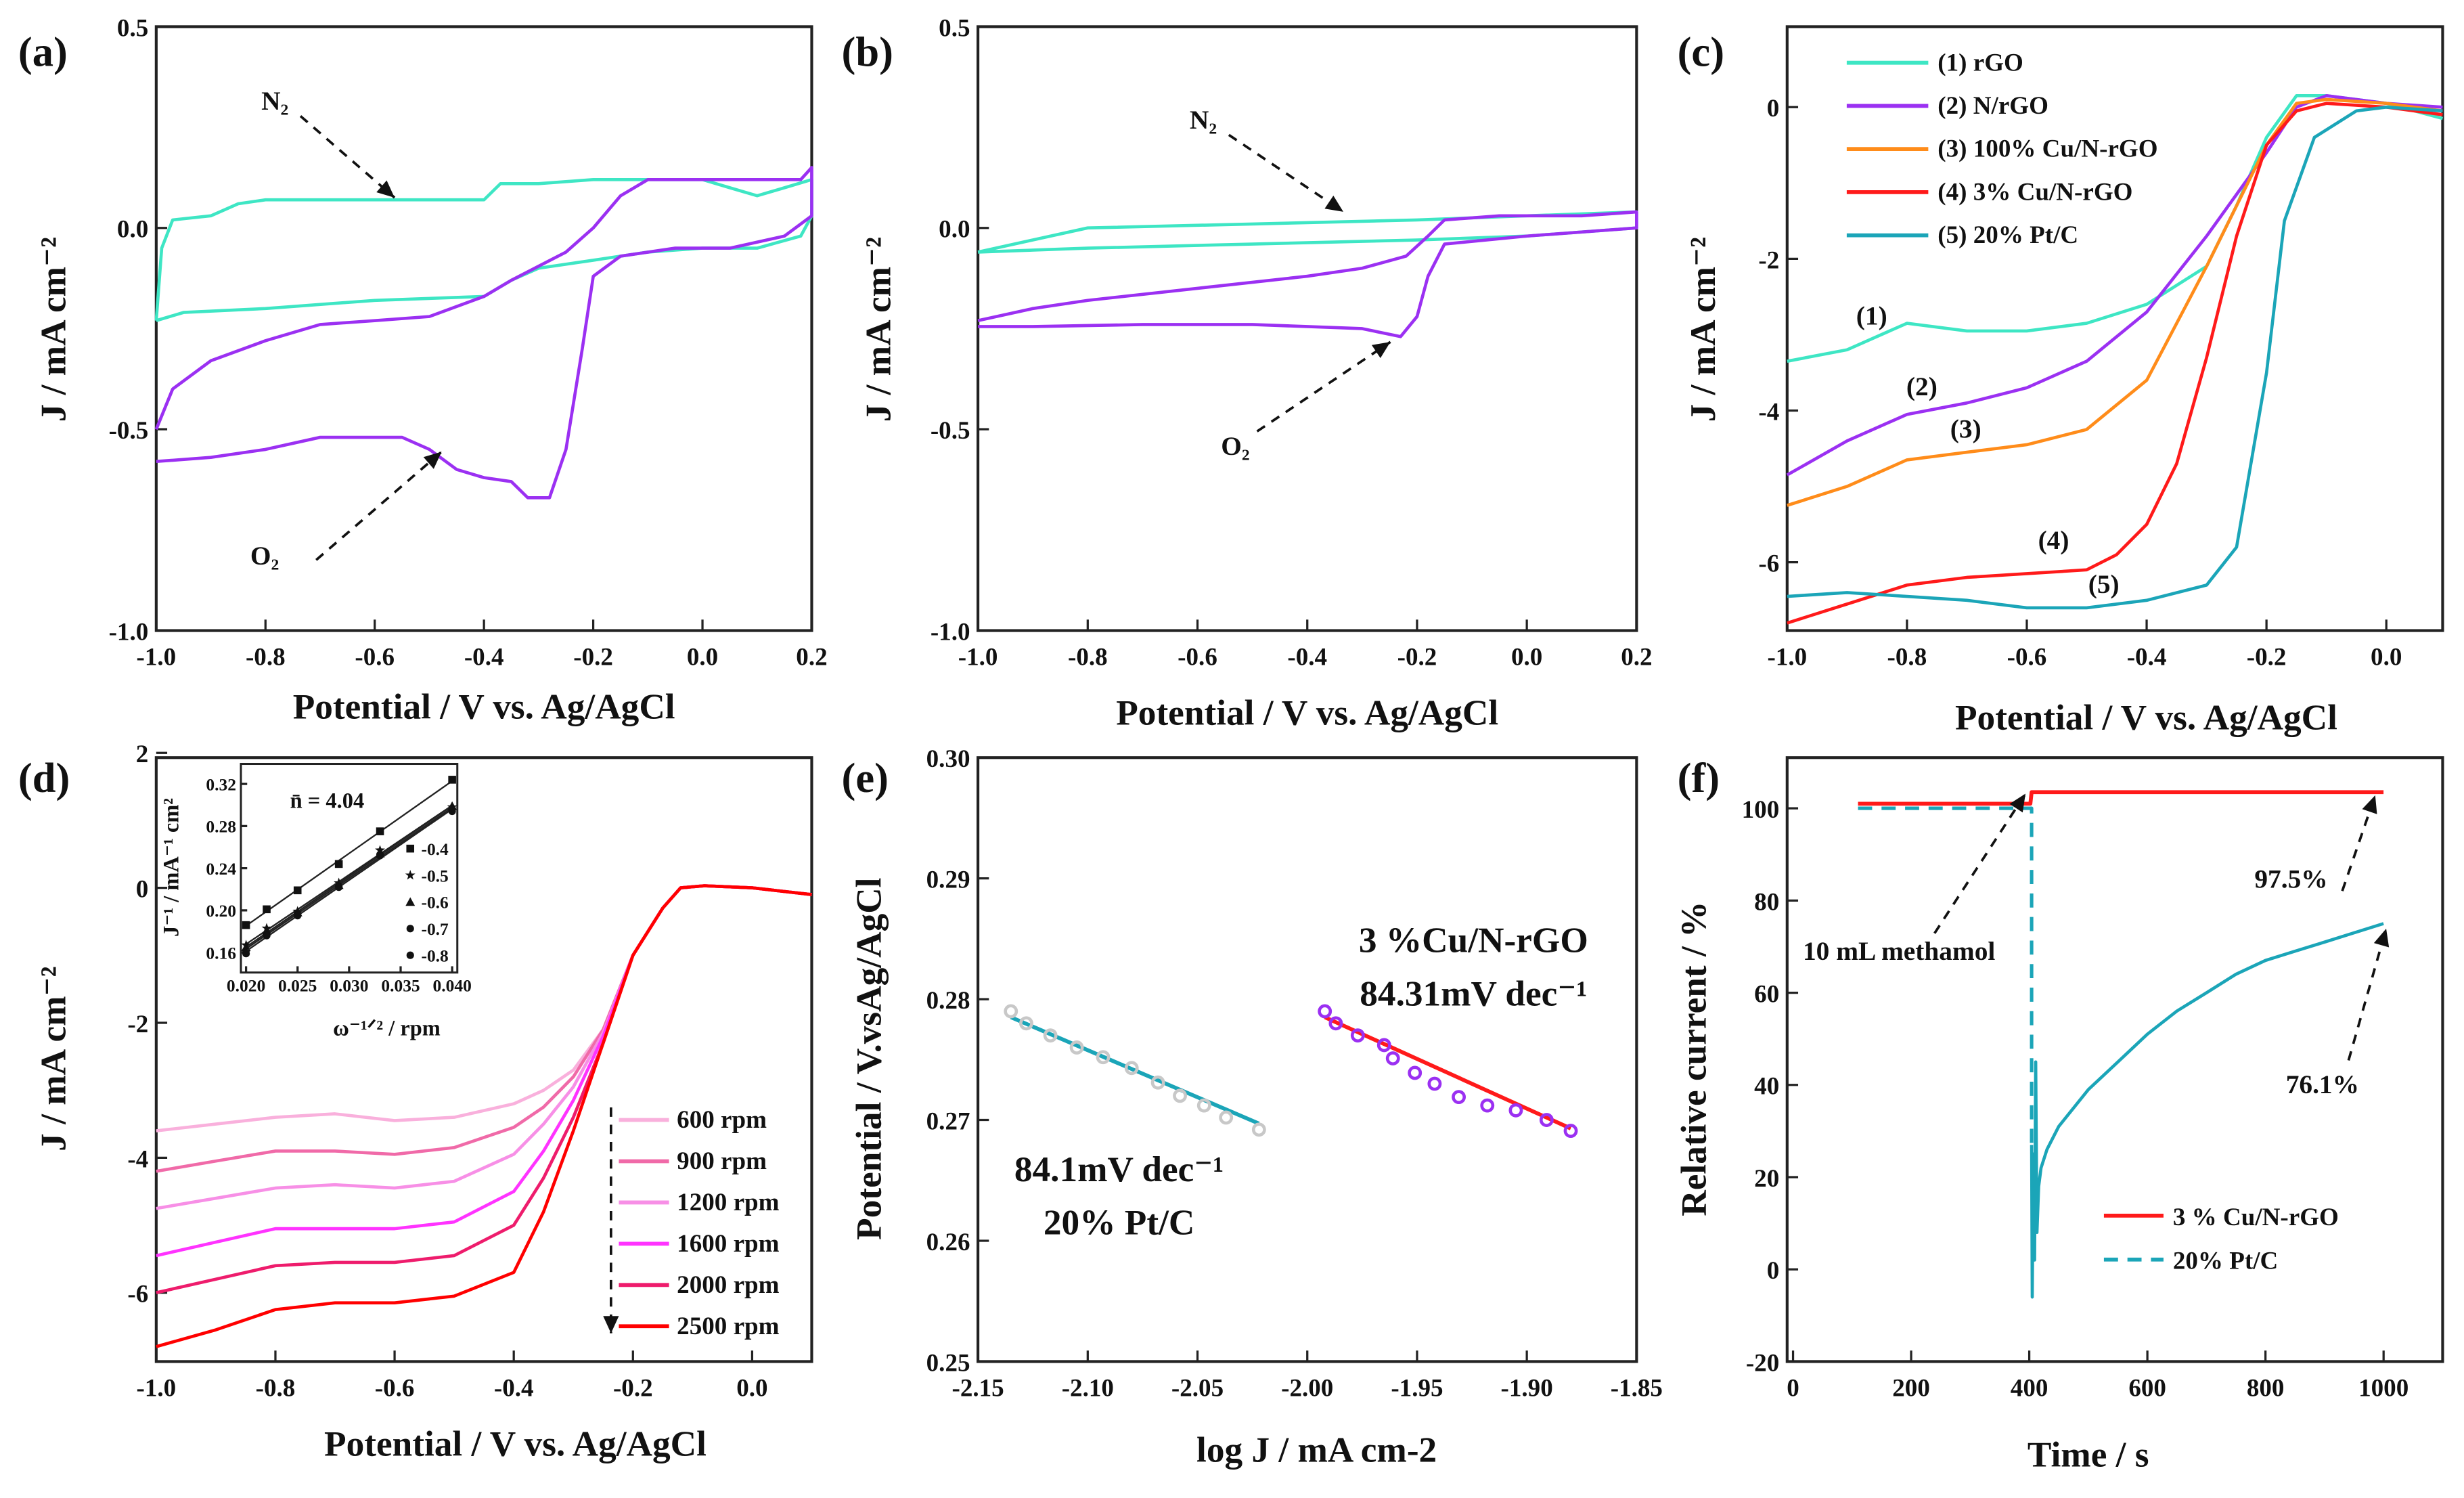 The height and width of the screenshot is (1498, 2464). What do you see at coordinates (728, 1244) in the screenshot?
I see `legend-label: 1600 rpm` at bounding box center [728, 1244].